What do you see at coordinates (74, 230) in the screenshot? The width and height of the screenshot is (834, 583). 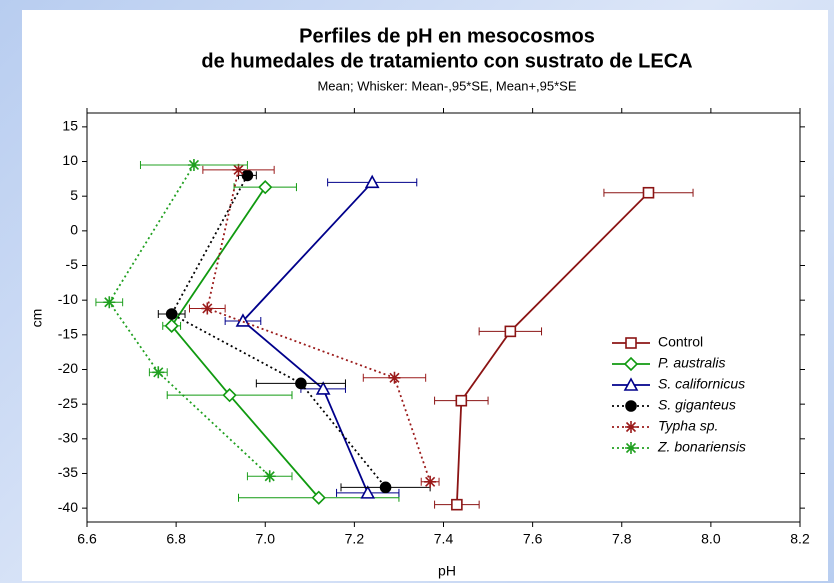 I see `y-tick-label: 0` at bounding box center [74, 230].